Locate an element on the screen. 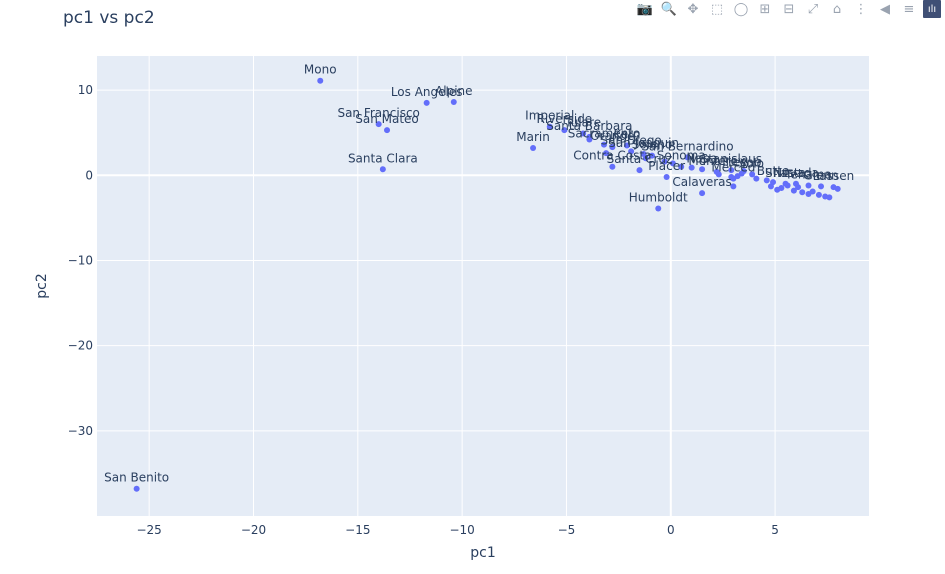 This screenshot has height=574, width=945. x-axis-title: pc1 is located at coordinates (483, 553).